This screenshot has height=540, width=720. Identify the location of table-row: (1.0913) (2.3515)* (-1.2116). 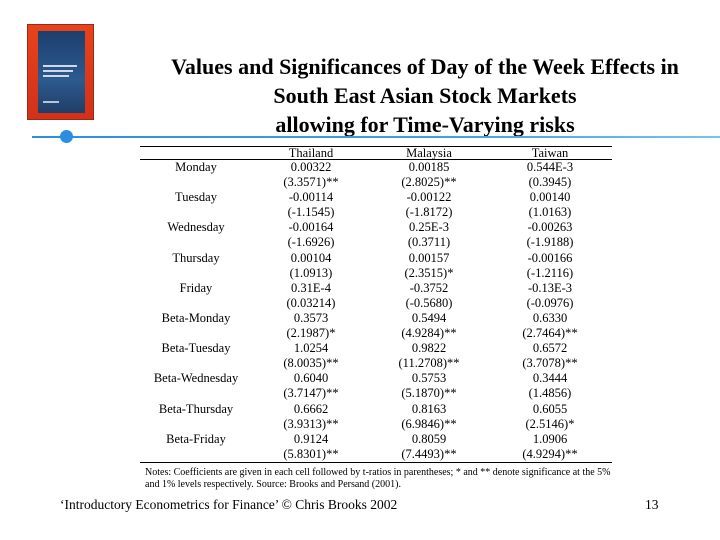
(376, 273).